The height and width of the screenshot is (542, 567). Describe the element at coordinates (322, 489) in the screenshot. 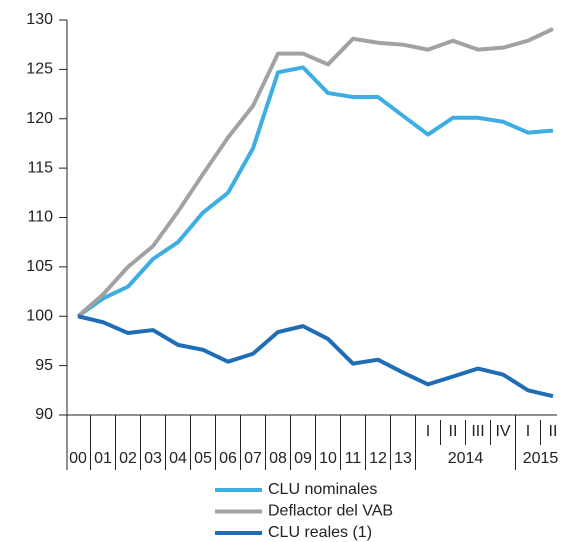

I see `legend-label: CLU nominales` at that location.